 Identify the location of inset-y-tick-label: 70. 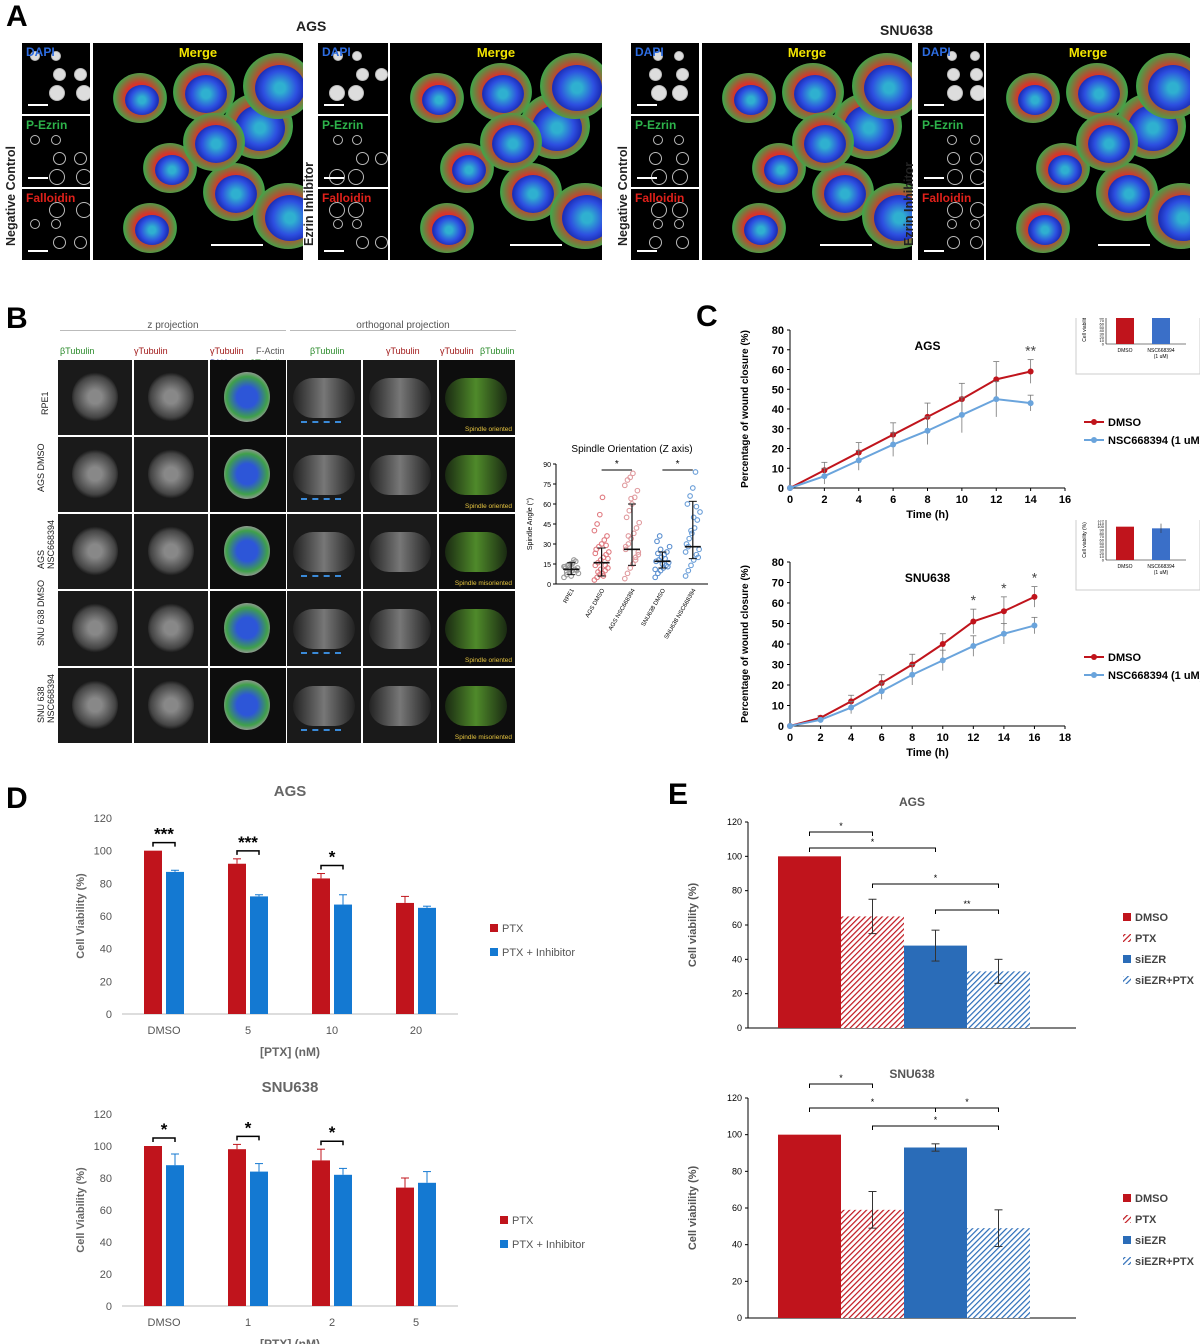
(1102, 536).